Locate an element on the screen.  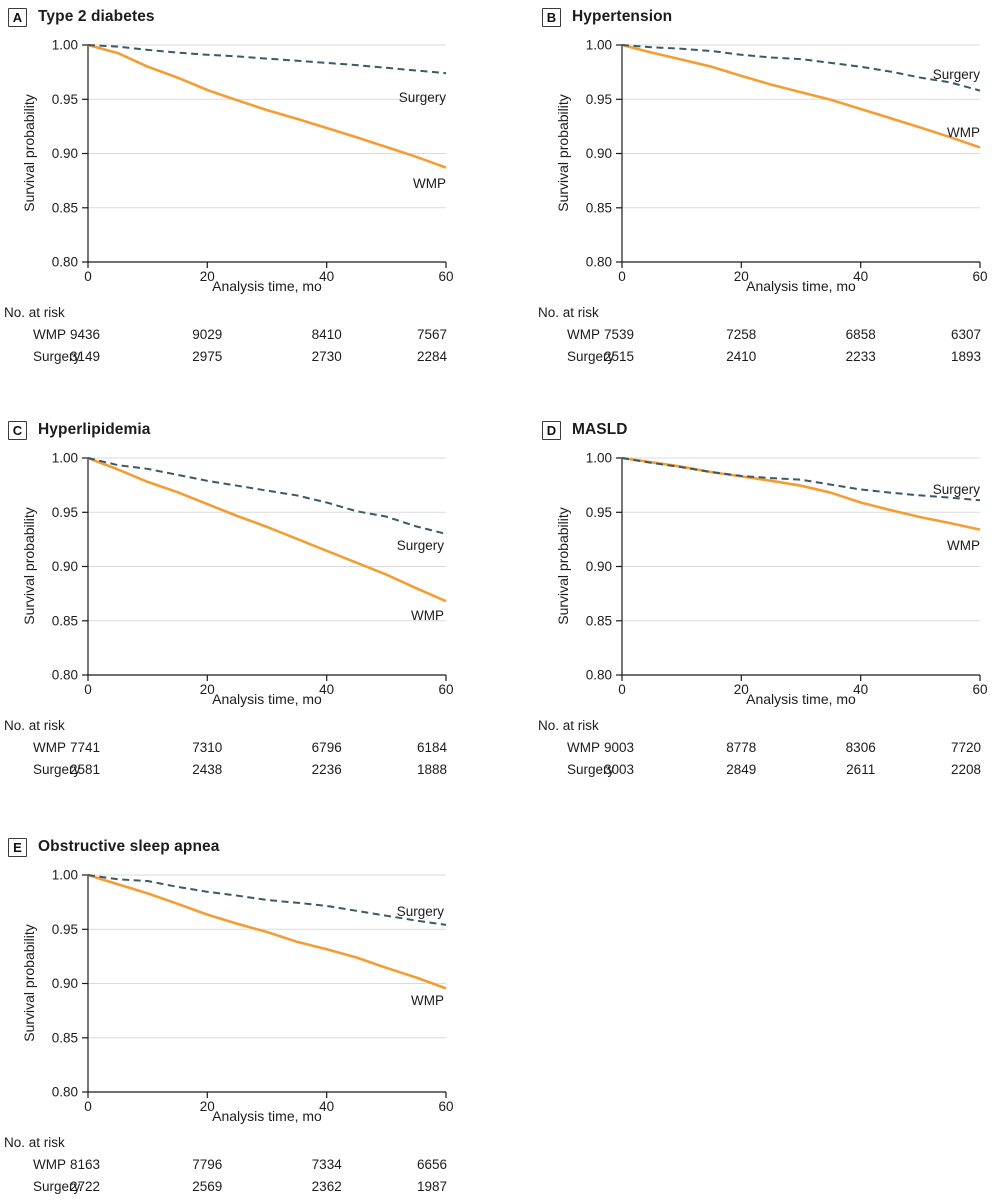
risk-value: 2438 is located at coordinates (207, 769).